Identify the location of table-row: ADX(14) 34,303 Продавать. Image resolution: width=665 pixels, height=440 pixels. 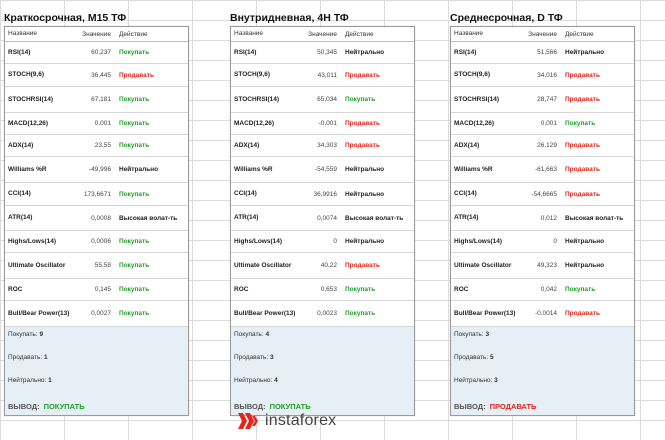
(322, 146).